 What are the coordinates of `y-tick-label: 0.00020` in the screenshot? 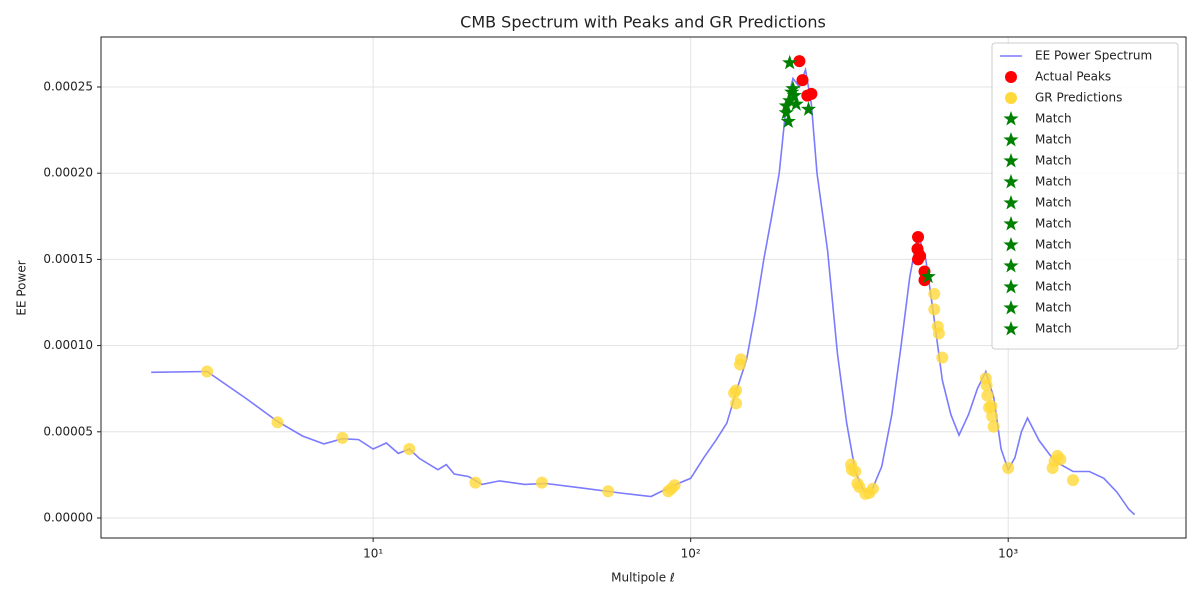 It's located at (68, 173).